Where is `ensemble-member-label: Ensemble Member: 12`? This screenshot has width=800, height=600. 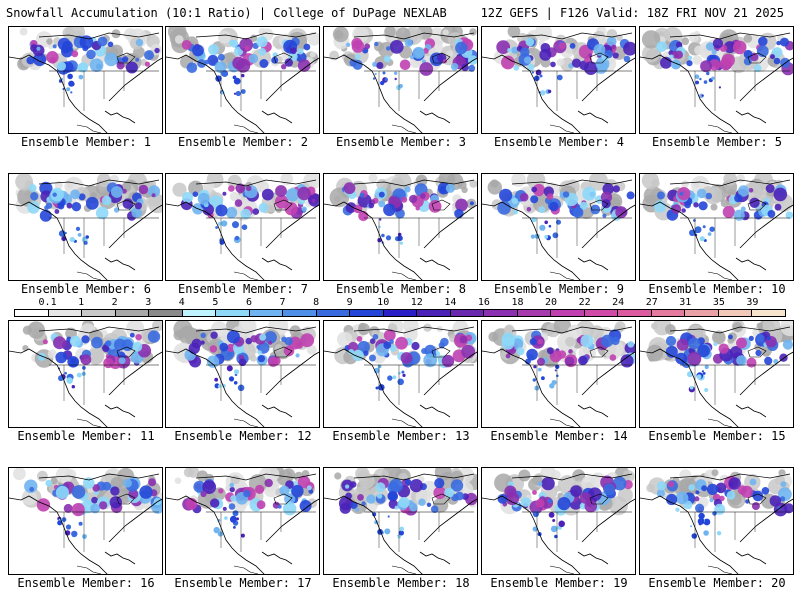
ensemble-member-label: Ensemble Member: 12 is located at coordinates (243, 436).